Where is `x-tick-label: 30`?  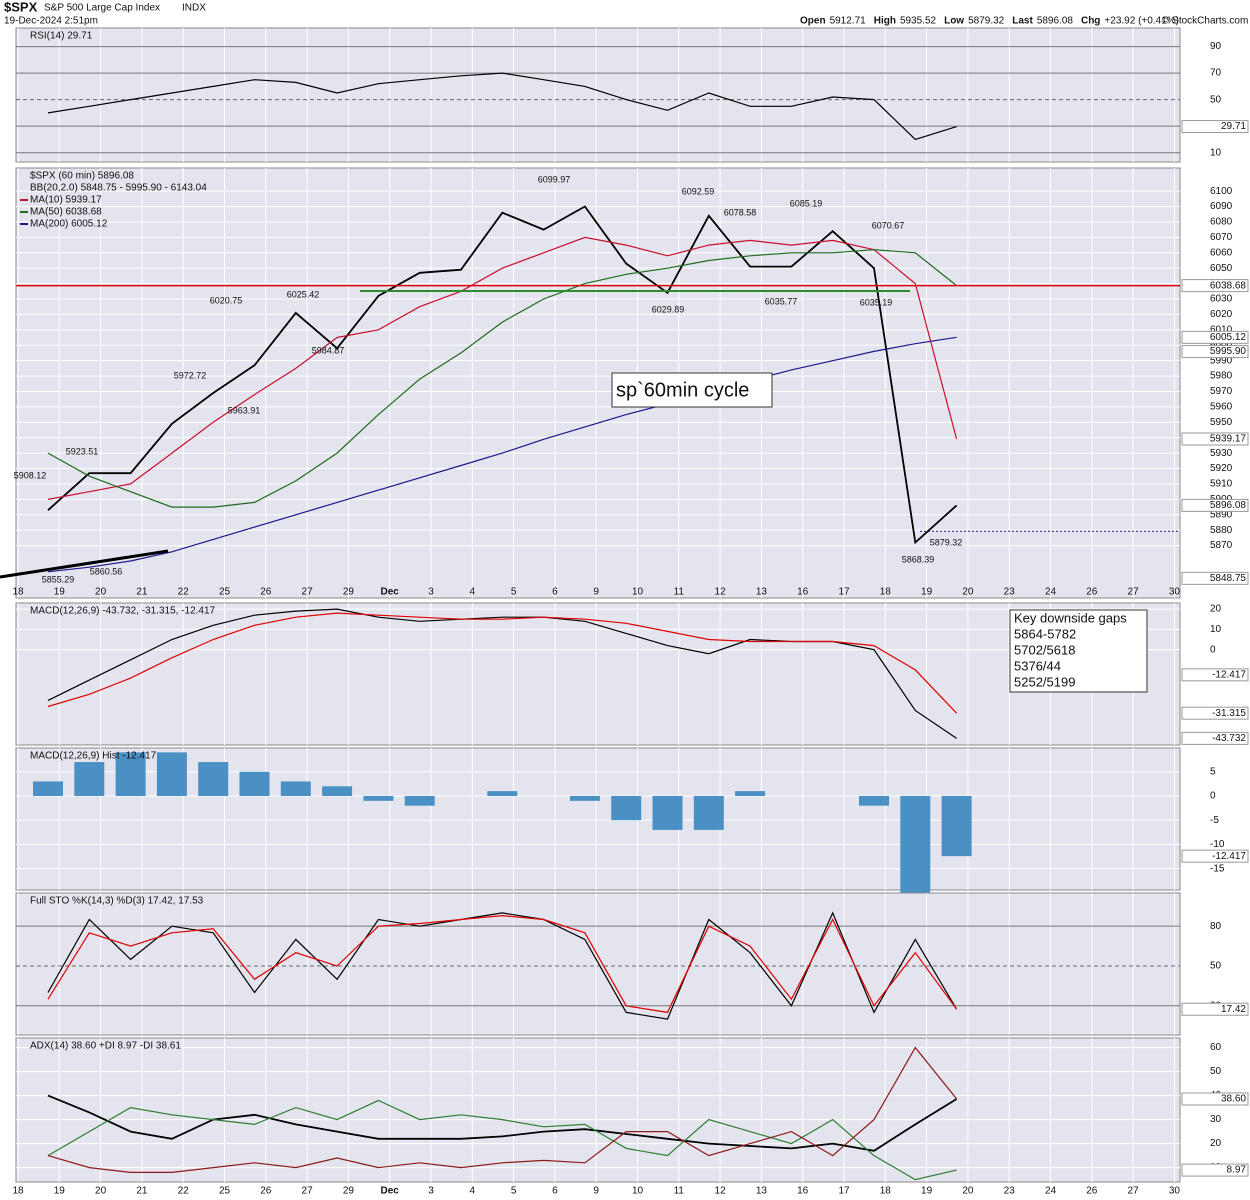 x-tick-label: 30 is located at coordinates (1175, 1191).